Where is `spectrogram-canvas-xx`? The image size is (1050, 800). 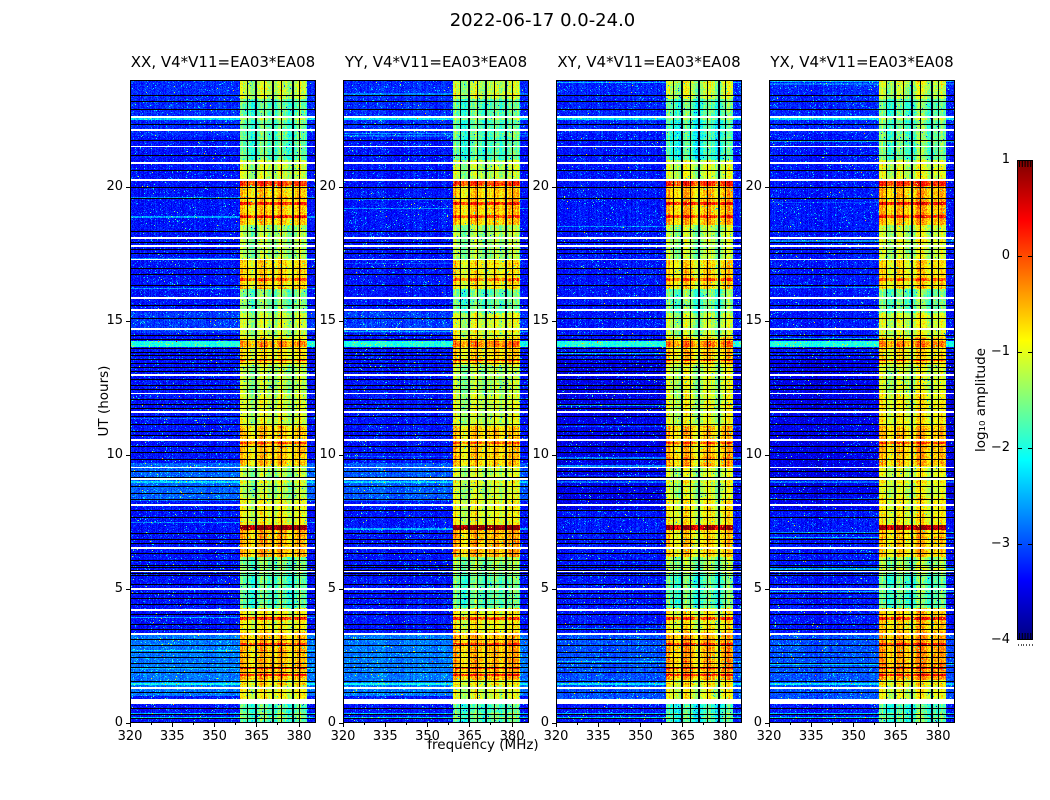 spectrogram-canvas-xx is located at coordinates (223, 401).